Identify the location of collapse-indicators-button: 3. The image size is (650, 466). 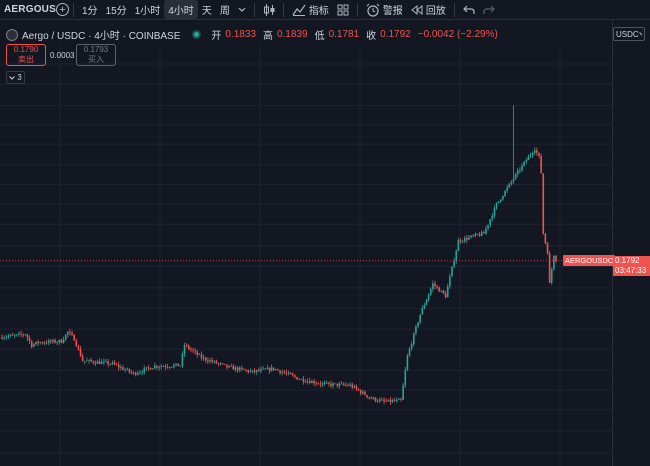
(15, 77).